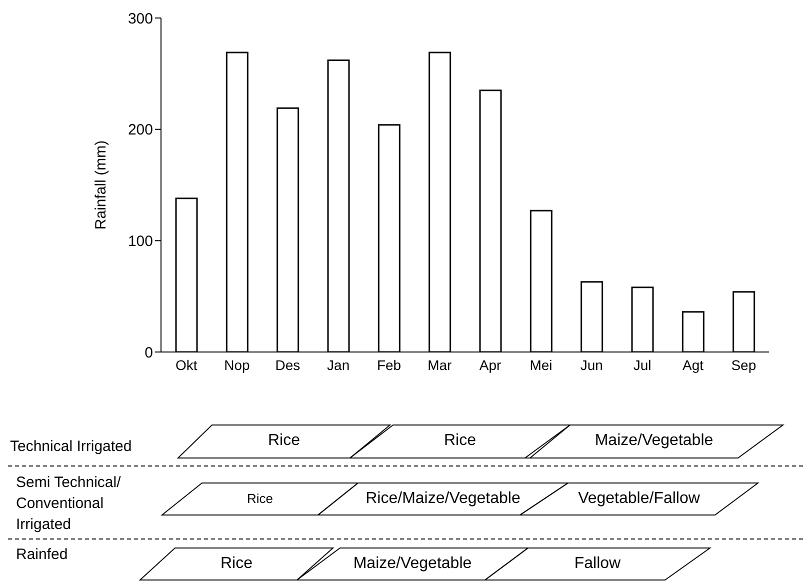 This screenshot has width=804, height=583. I want to click on y-tick-label: 200, so click(140, 130).